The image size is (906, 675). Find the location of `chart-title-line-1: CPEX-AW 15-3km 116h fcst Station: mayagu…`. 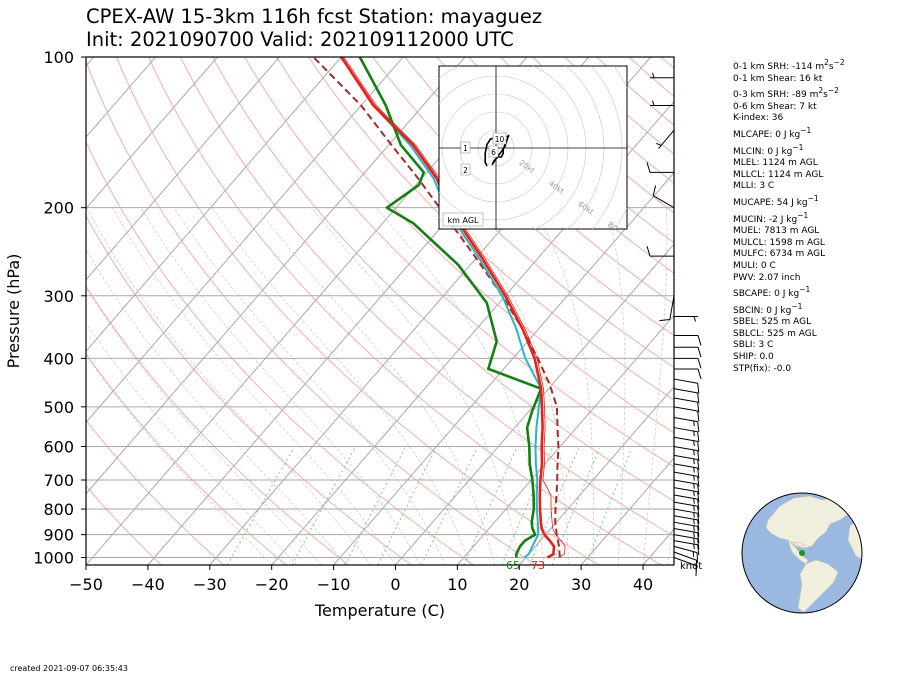

chart-title-line-1: CPEX-AW 15-3km 116h fcst Station: mayagu… is located at coordinates (314, 16).